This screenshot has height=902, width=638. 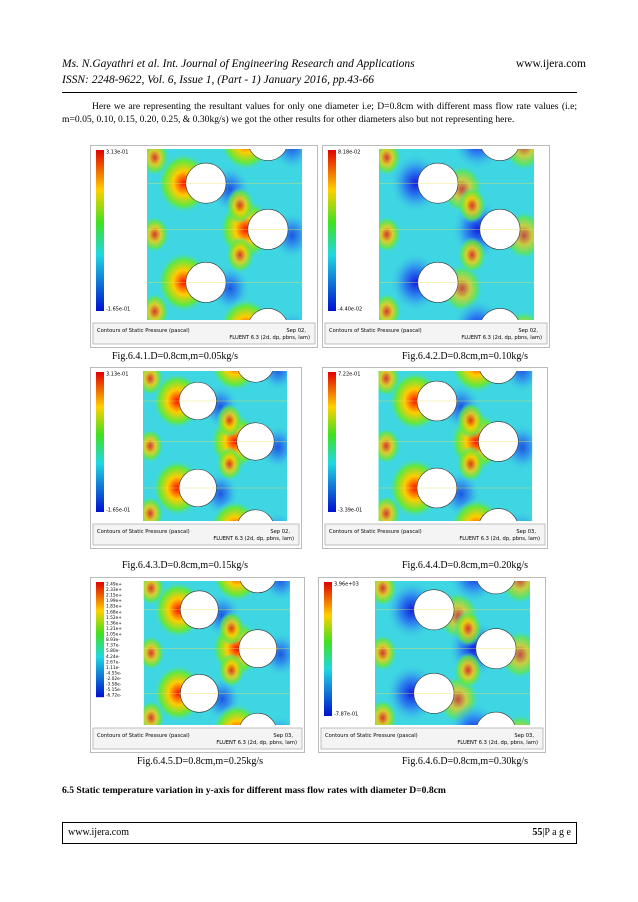 What do you see at coordinates (114, 601) in the screenshot?
I see `colorbar-label: 1.99e+` at bounding box center [114, 601].